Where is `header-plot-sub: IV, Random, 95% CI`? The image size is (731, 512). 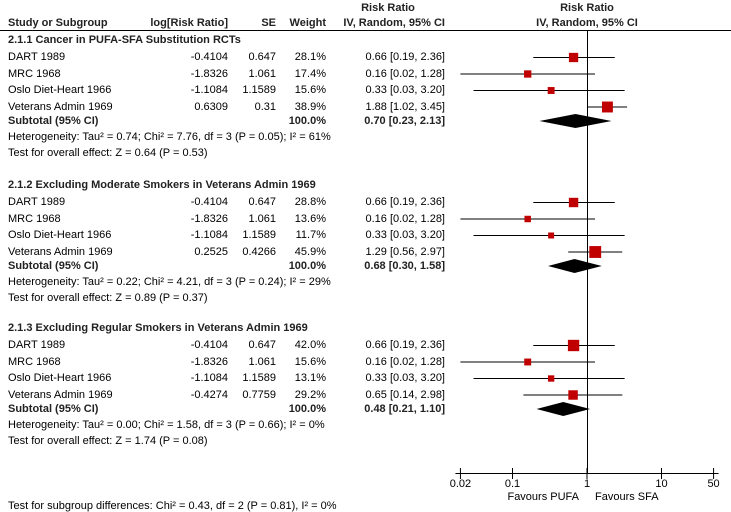
header-plot-sub: IV, Random, 95% CI is located at coordinates (587, 23).